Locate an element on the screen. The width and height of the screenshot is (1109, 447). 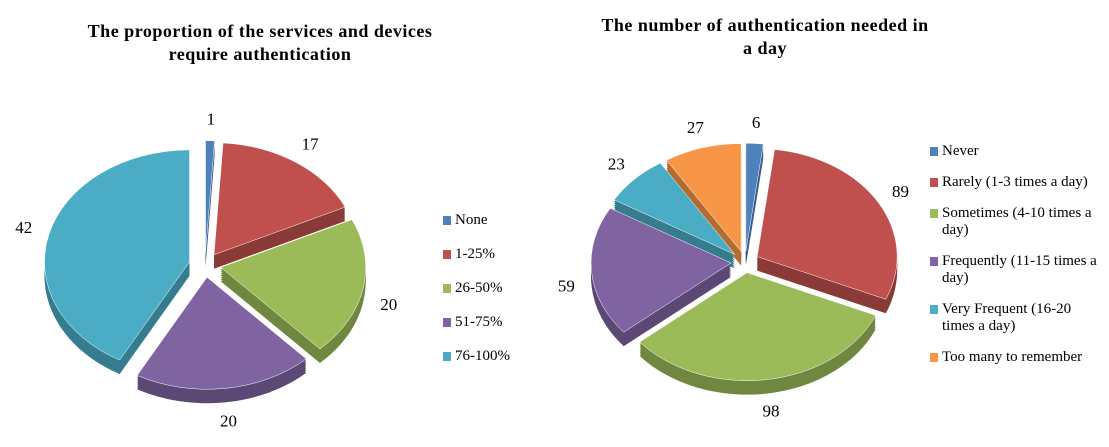
legend-item: Rarely (1-3 times a day) is located at coordinates (1018, 182).